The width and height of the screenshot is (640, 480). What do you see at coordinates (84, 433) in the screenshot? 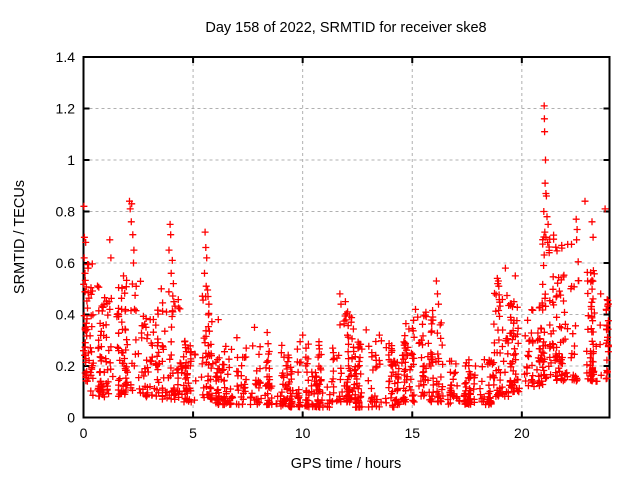
I see `x-tick-label: 0` at bounding box center [84, 433].